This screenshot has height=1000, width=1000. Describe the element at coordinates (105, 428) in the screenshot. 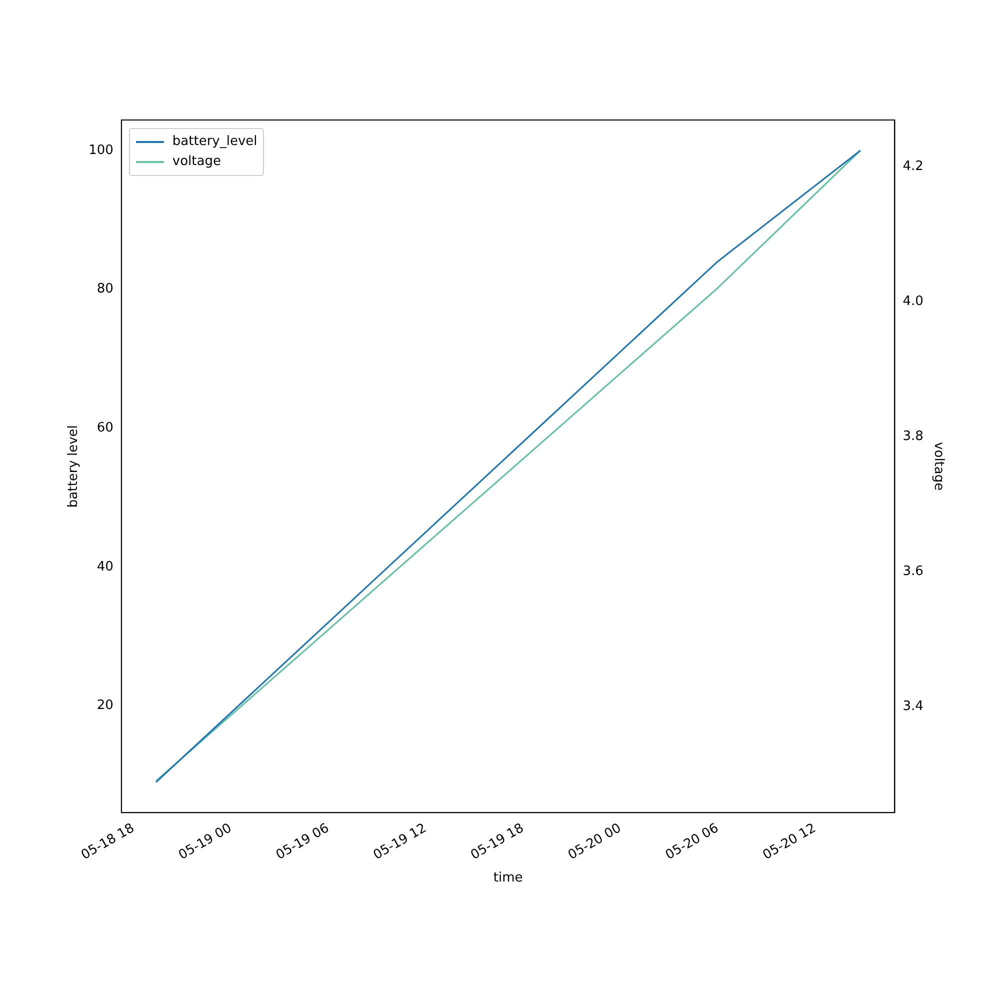

I see `y-tick-label: 60` at that location.